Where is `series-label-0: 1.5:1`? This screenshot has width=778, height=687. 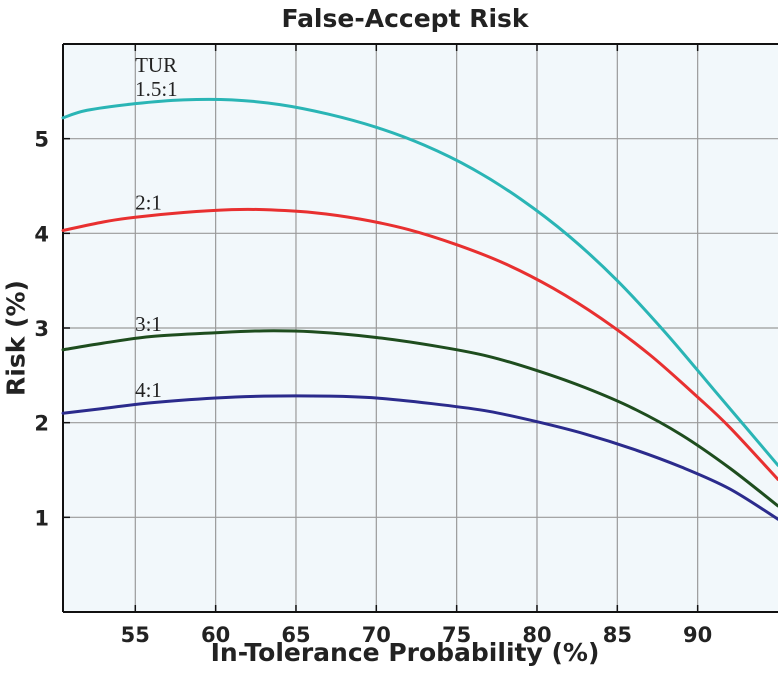
series-label-0: 1.5:1 is located at coordinates (156, 89).